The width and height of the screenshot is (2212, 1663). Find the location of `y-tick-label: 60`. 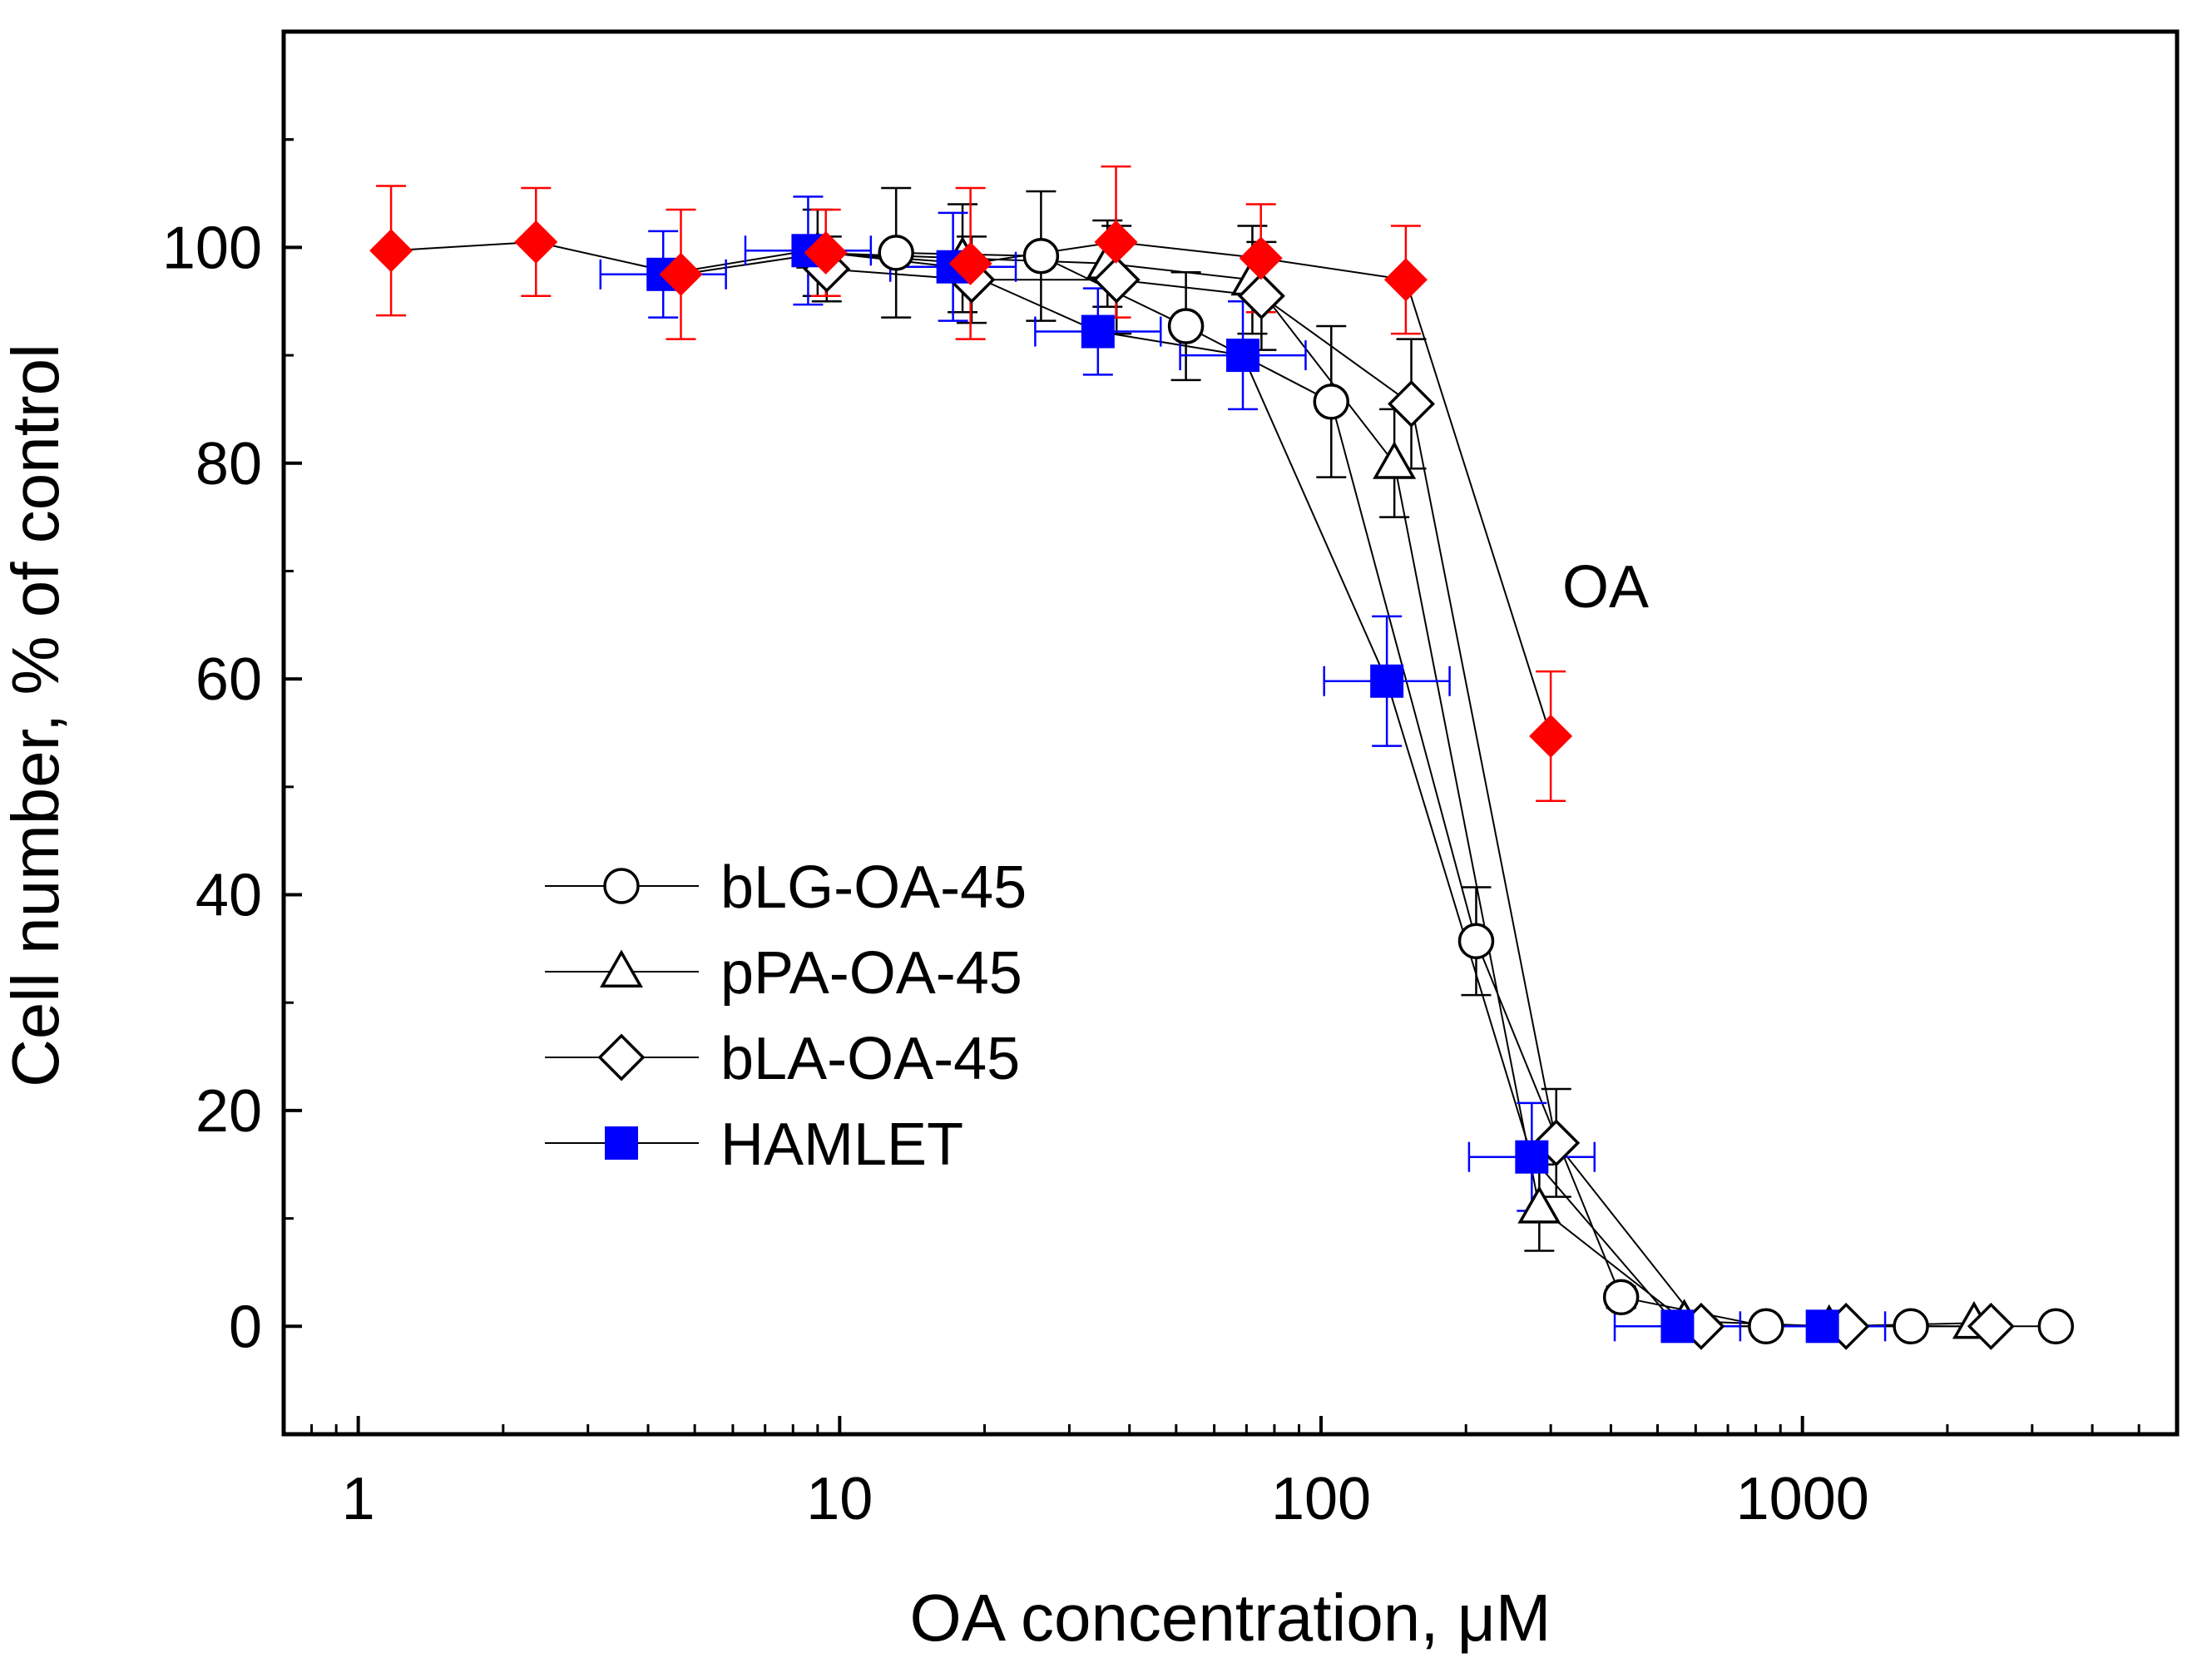

y-tick-label: 60 is located at coordinates (228, 679).